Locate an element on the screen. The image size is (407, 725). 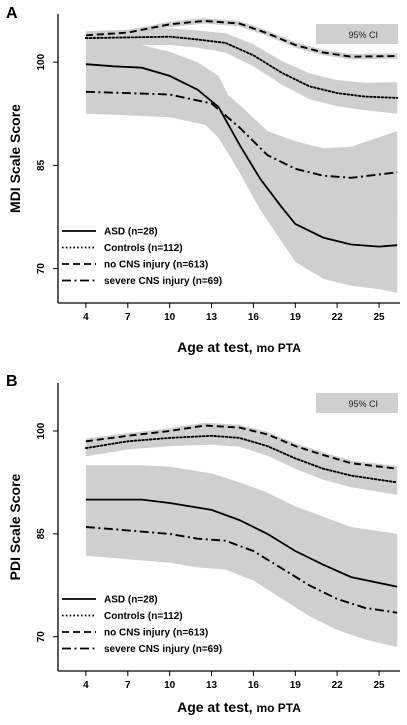
series-line-asd is located at coordinates (241, 543).